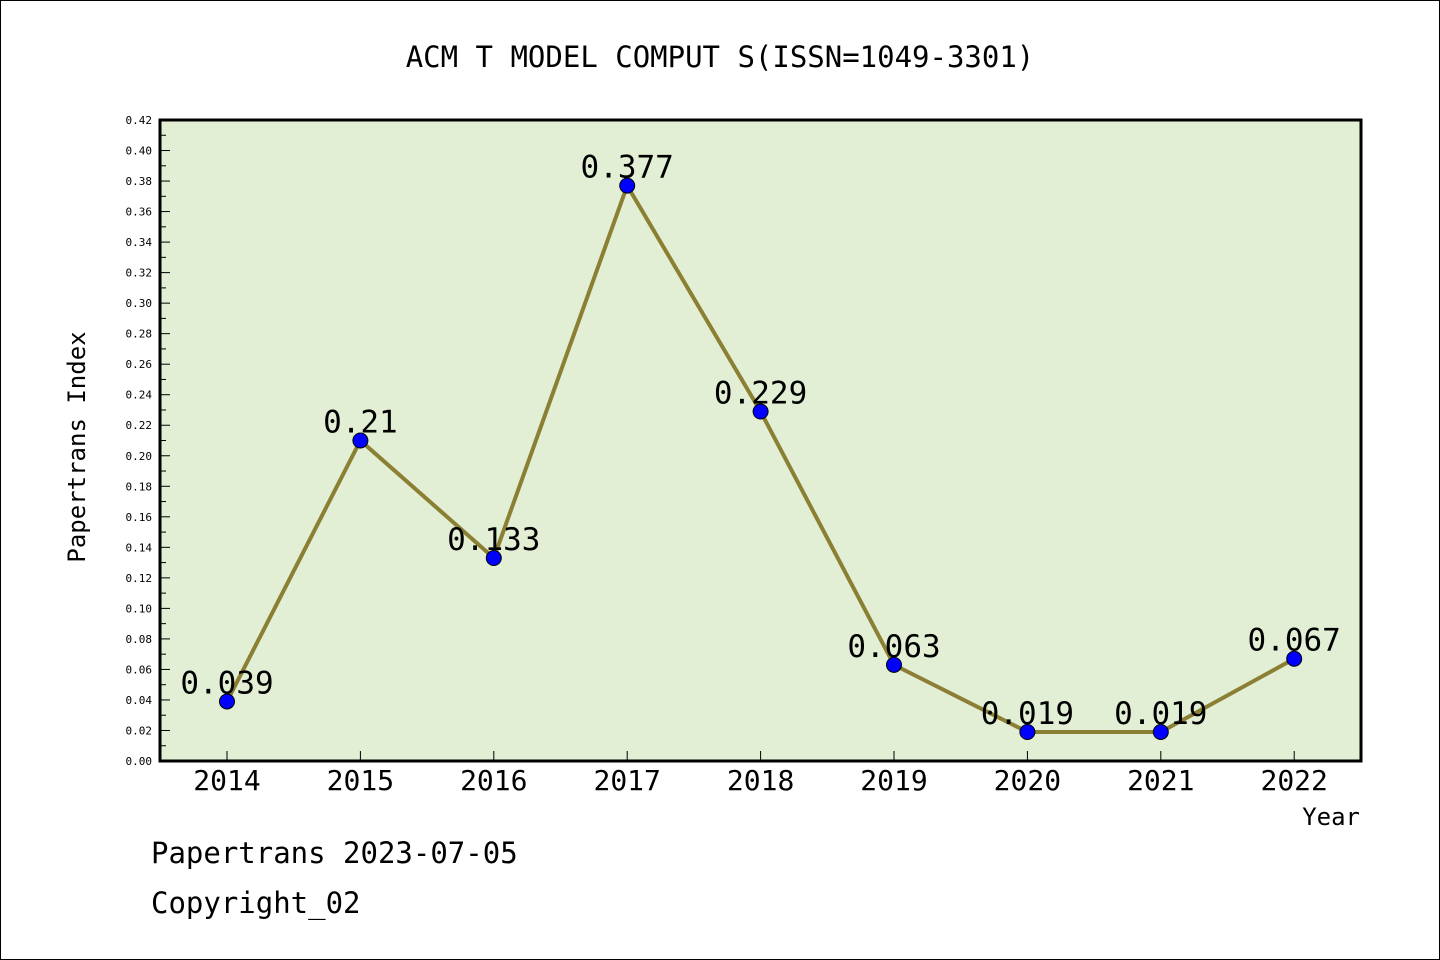 This screenshot has width=1440, height=960. Describe the element at coordinates (760, 394) in the screenshot. I see `data-label: 0.229` at that location.